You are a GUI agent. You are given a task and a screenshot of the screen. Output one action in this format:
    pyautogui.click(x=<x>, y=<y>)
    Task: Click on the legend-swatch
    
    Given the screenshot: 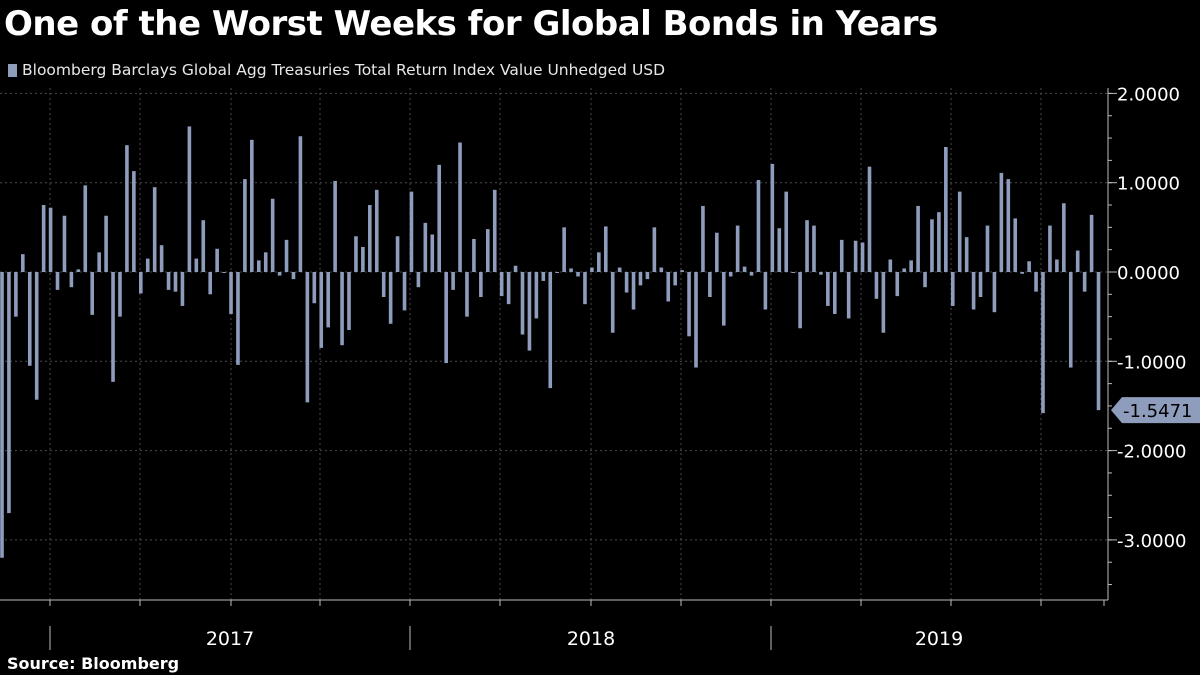 What is the action you would take?
    pyautogui.click(x=12, y=70)
    